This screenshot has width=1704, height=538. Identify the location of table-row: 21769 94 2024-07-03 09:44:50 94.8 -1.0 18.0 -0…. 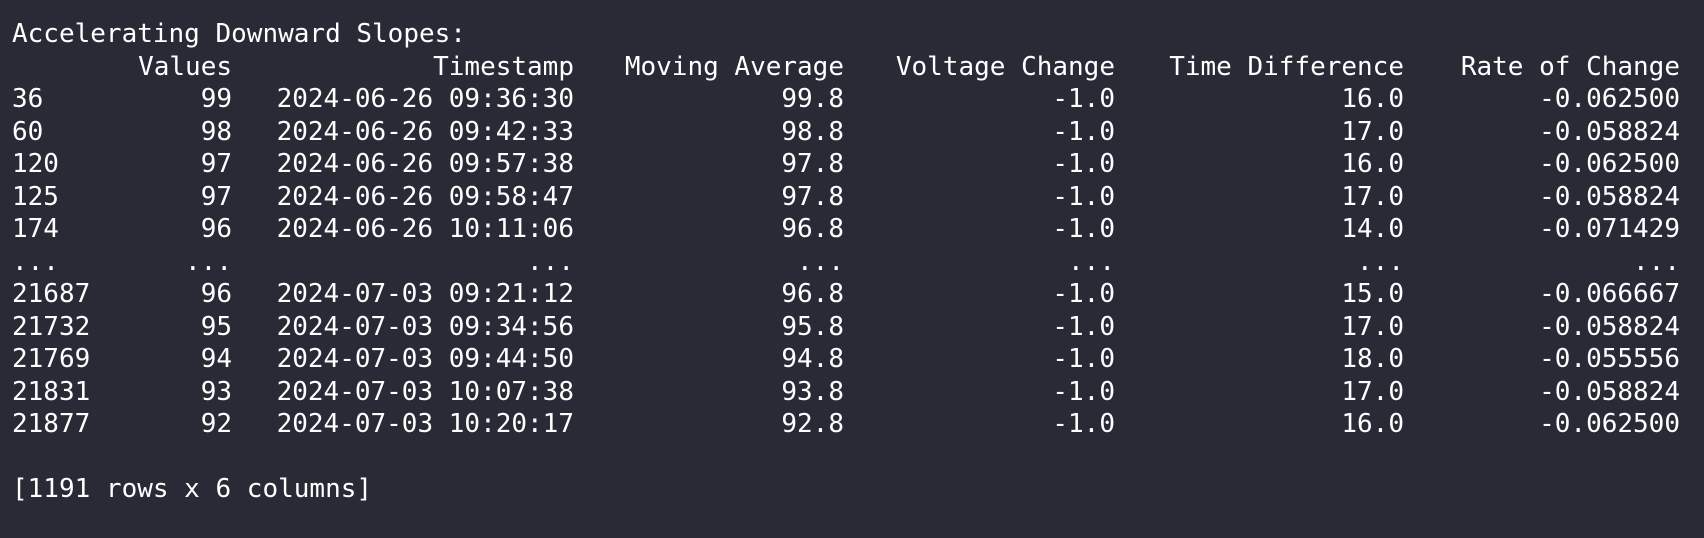
(852, 359).